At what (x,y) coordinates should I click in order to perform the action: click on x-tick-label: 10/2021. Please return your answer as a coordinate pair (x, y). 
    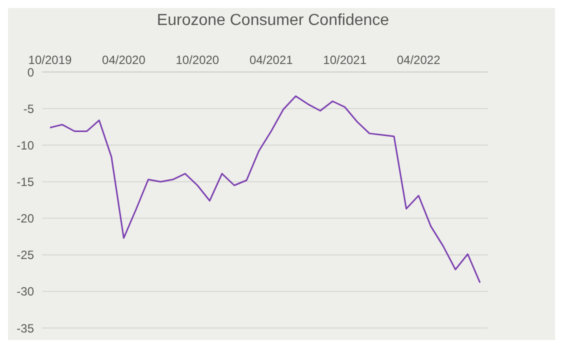
    Looking at the image, I should click on (345, 60).